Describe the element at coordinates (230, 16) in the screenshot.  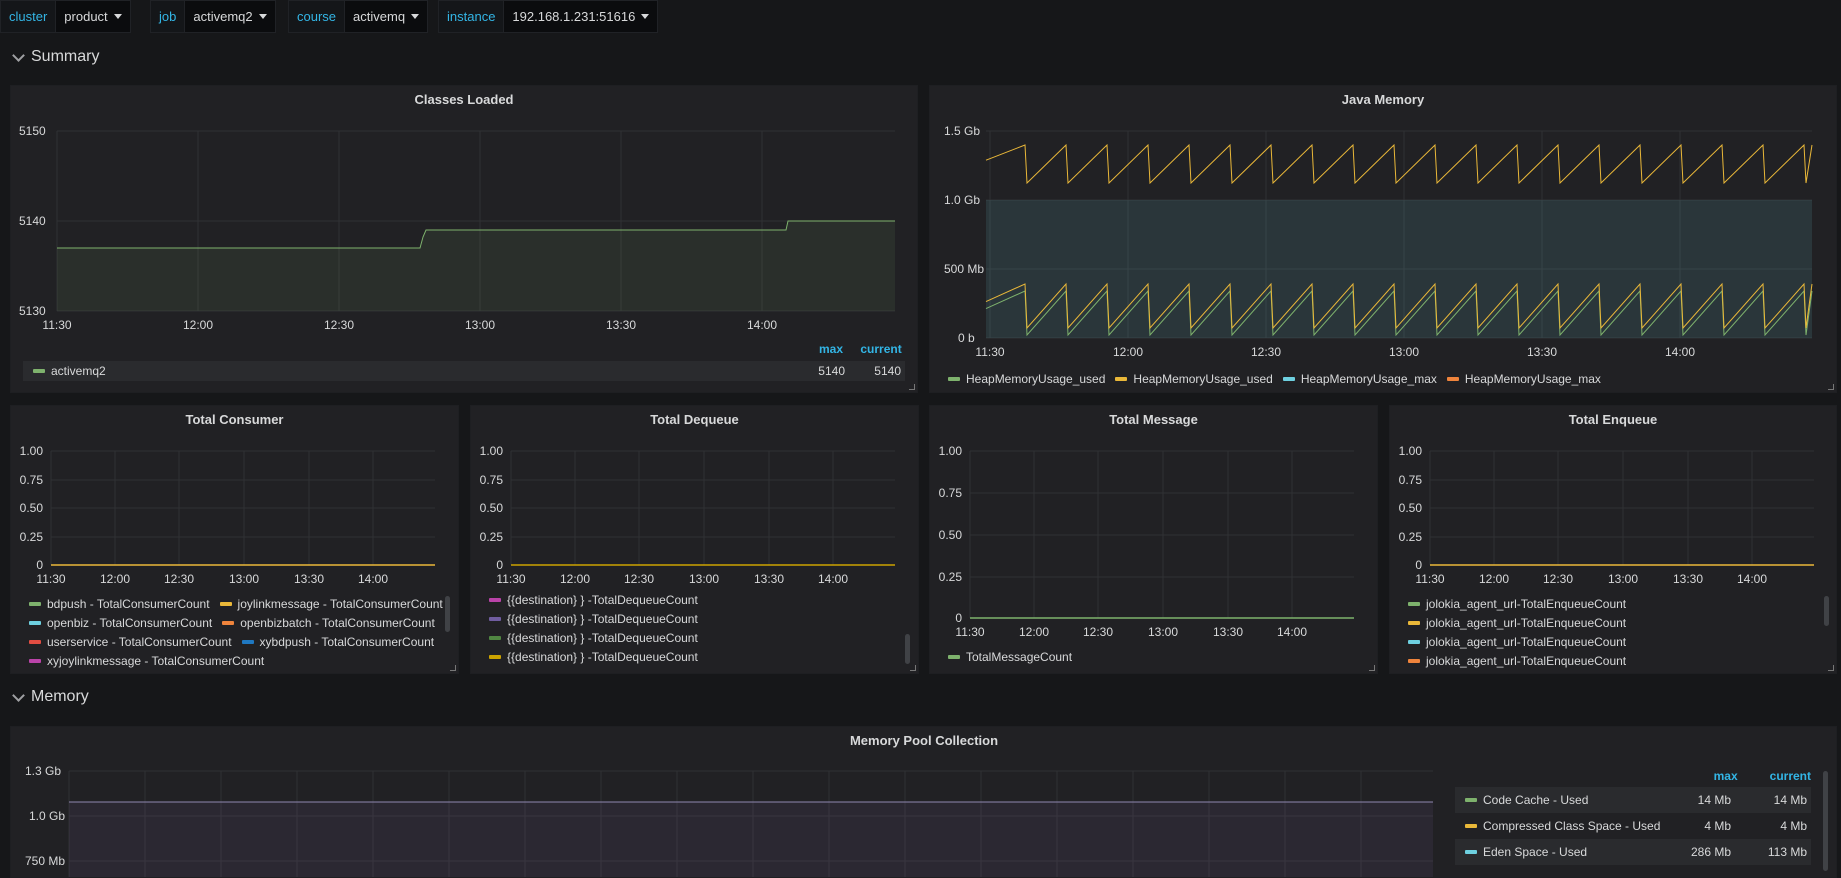
I see `job-dropdown: activemq2` at that location.